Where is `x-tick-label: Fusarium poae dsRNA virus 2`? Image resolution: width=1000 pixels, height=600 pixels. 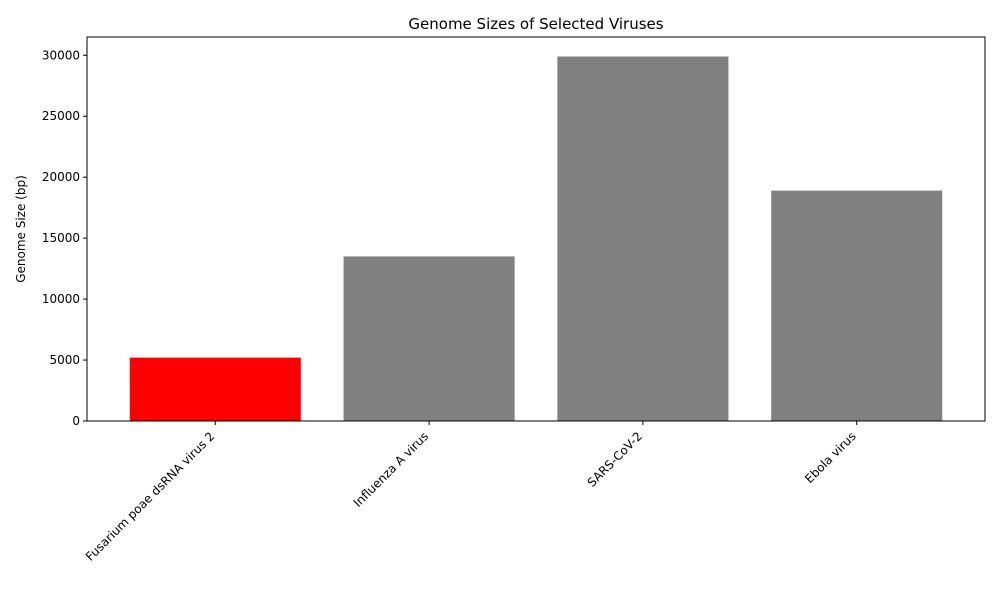 x-tick-label: Fusarium poae dsRNA virus 2 is located at coordinates (150, 496).